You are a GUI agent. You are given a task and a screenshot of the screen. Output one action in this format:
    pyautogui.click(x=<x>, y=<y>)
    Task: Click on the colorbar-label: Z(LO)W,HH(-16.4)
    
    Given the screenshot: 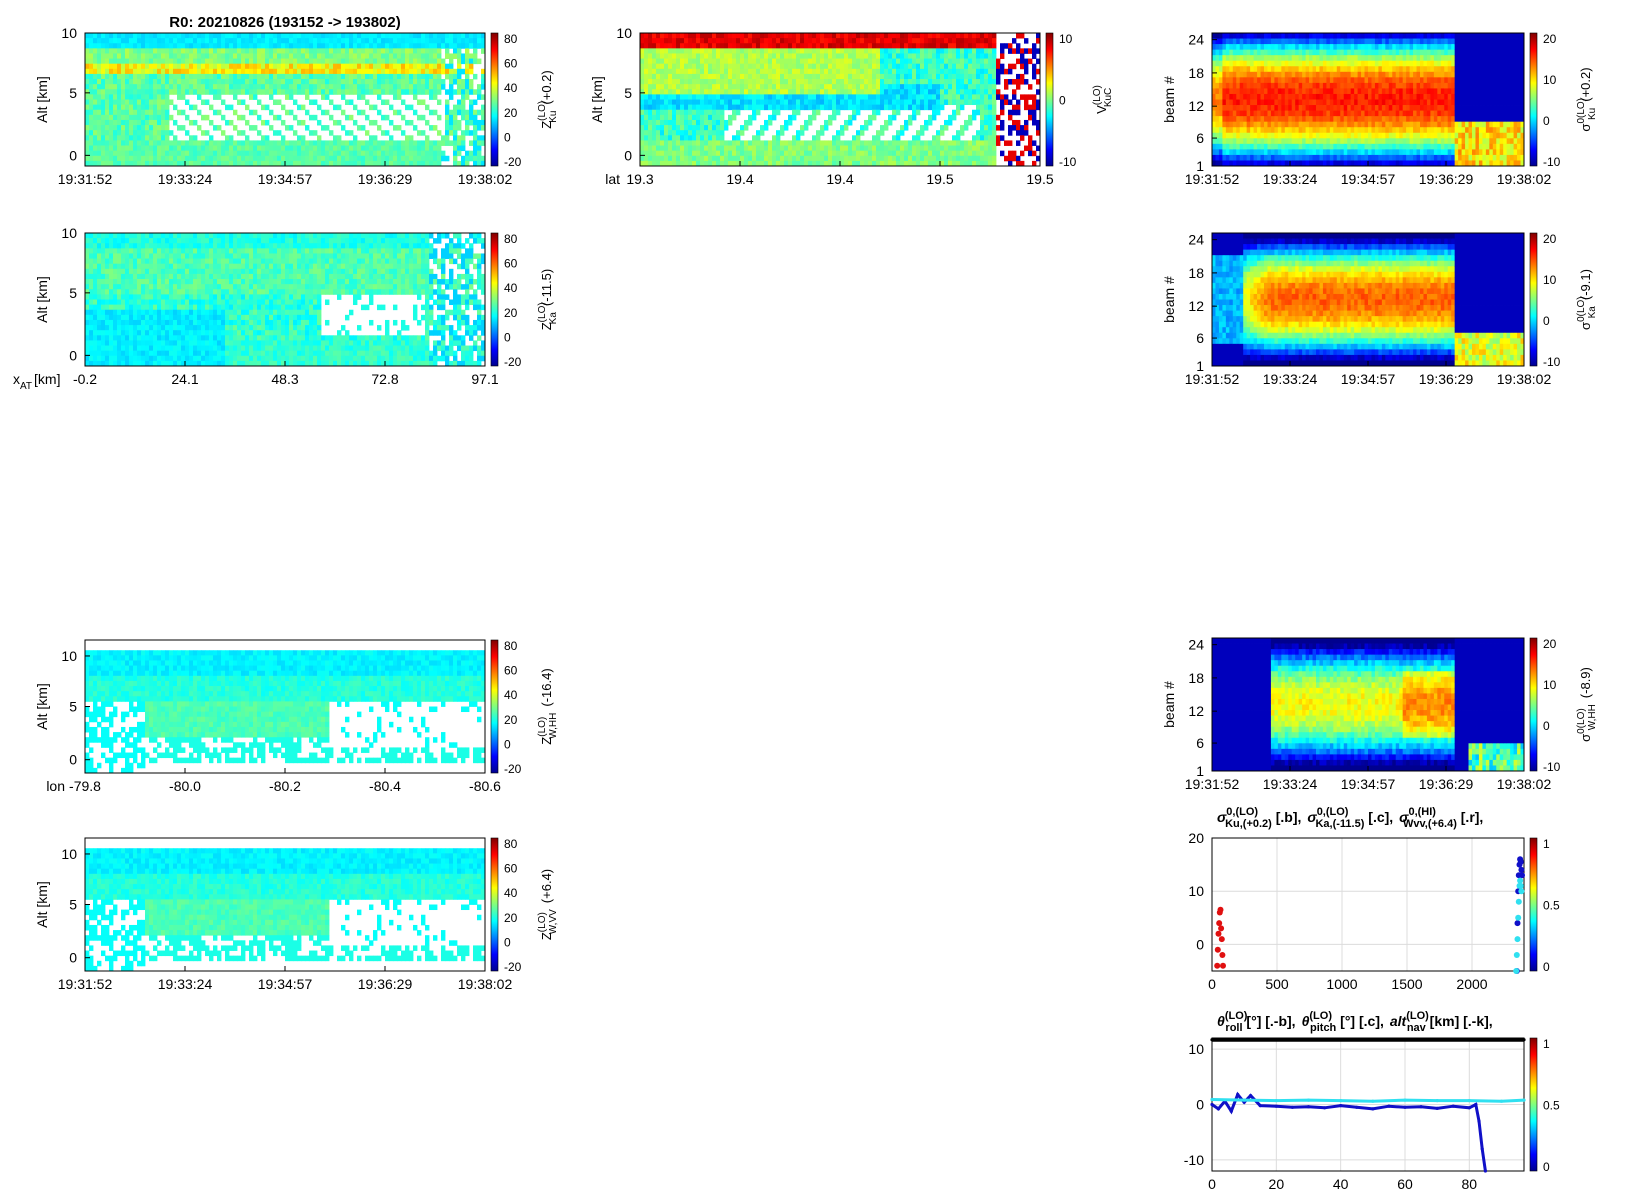 What is the action you would take?
    pyautogui.click(x=548, y=706)
    